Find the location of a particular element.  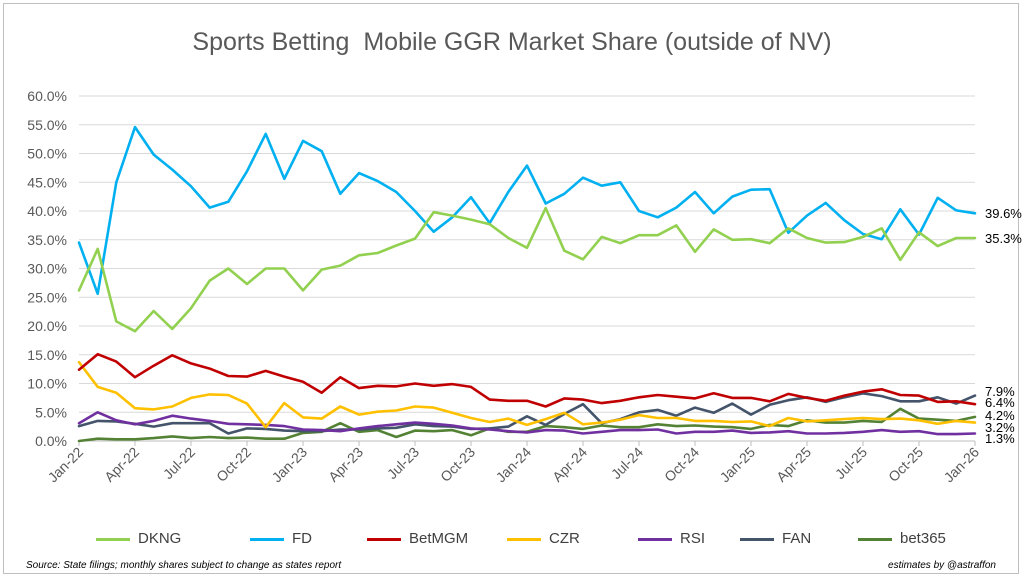

end-value-label: 6.4% is located at coordinates (1000, 402).